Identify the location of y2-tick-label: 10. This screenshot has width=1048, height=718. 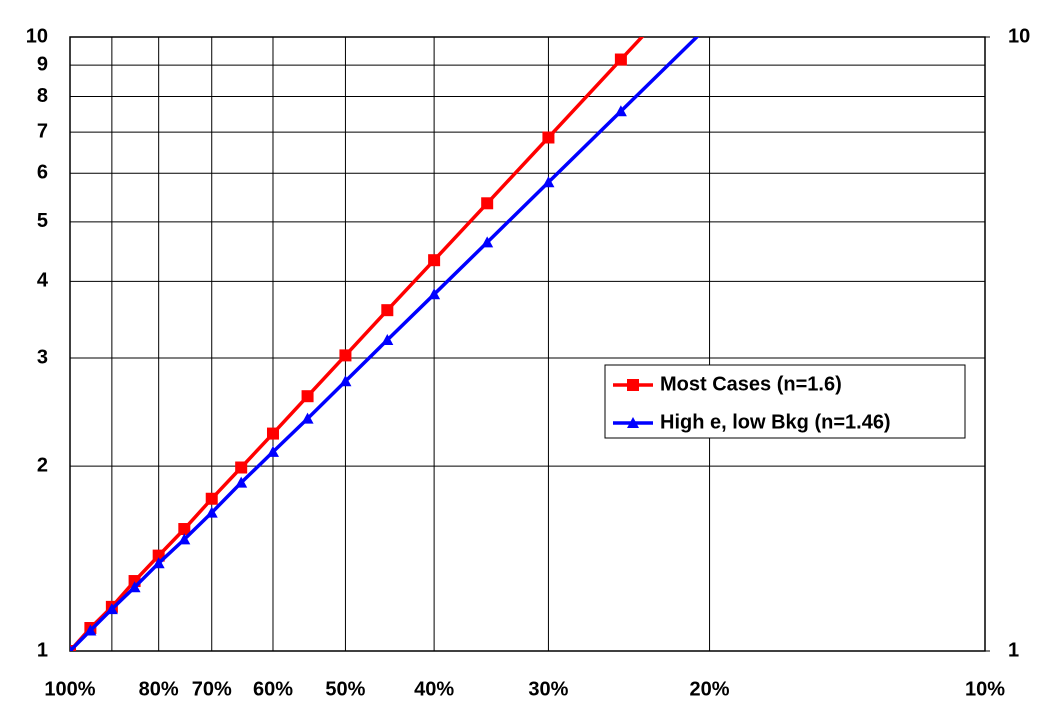
(1019, 36).